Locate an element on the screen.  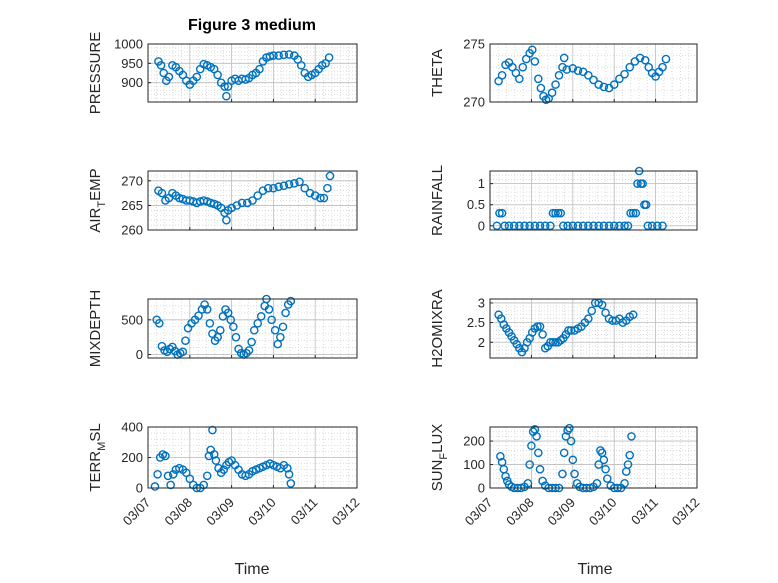
panel-mixdepth: 0 500 MIXDEPTH is located at coordinates (222, 328).